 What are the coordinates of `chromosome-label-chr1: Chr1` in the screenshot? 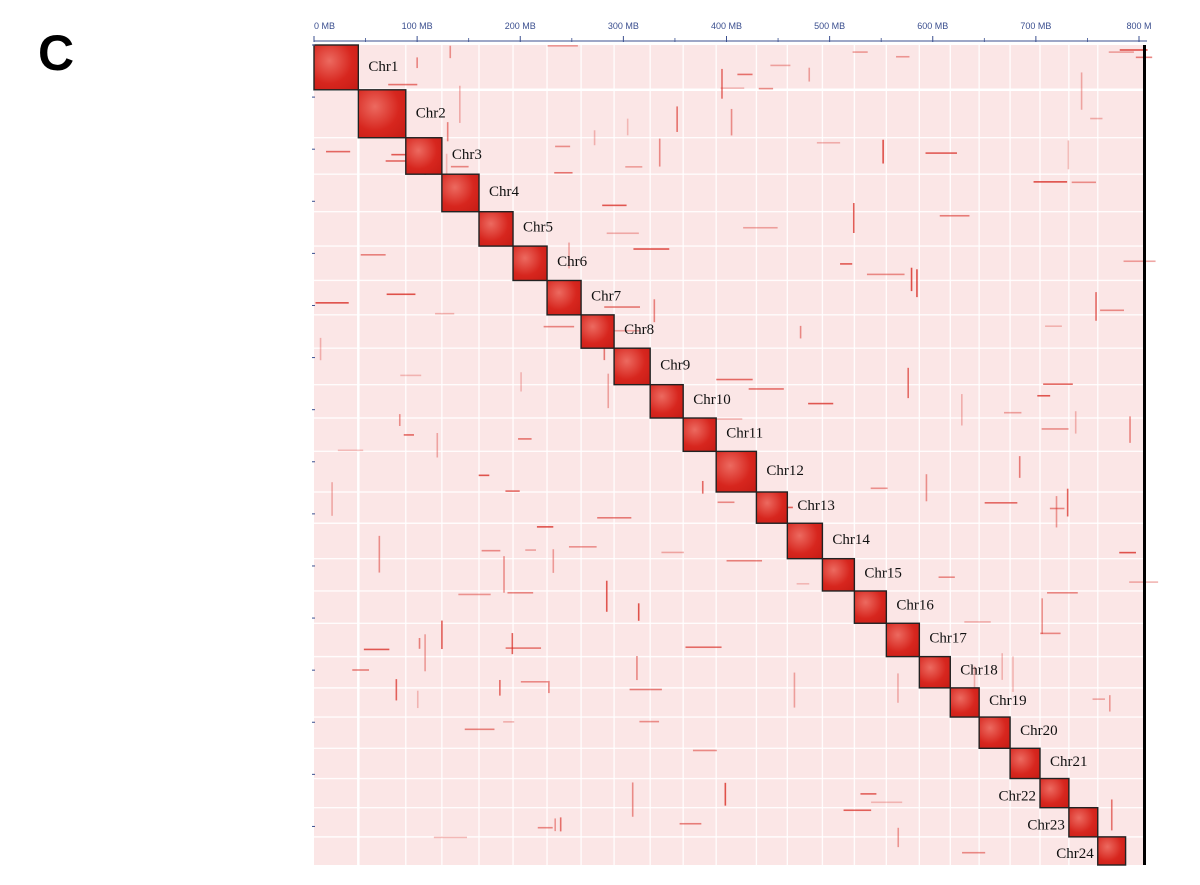 It's located at (383, 67).